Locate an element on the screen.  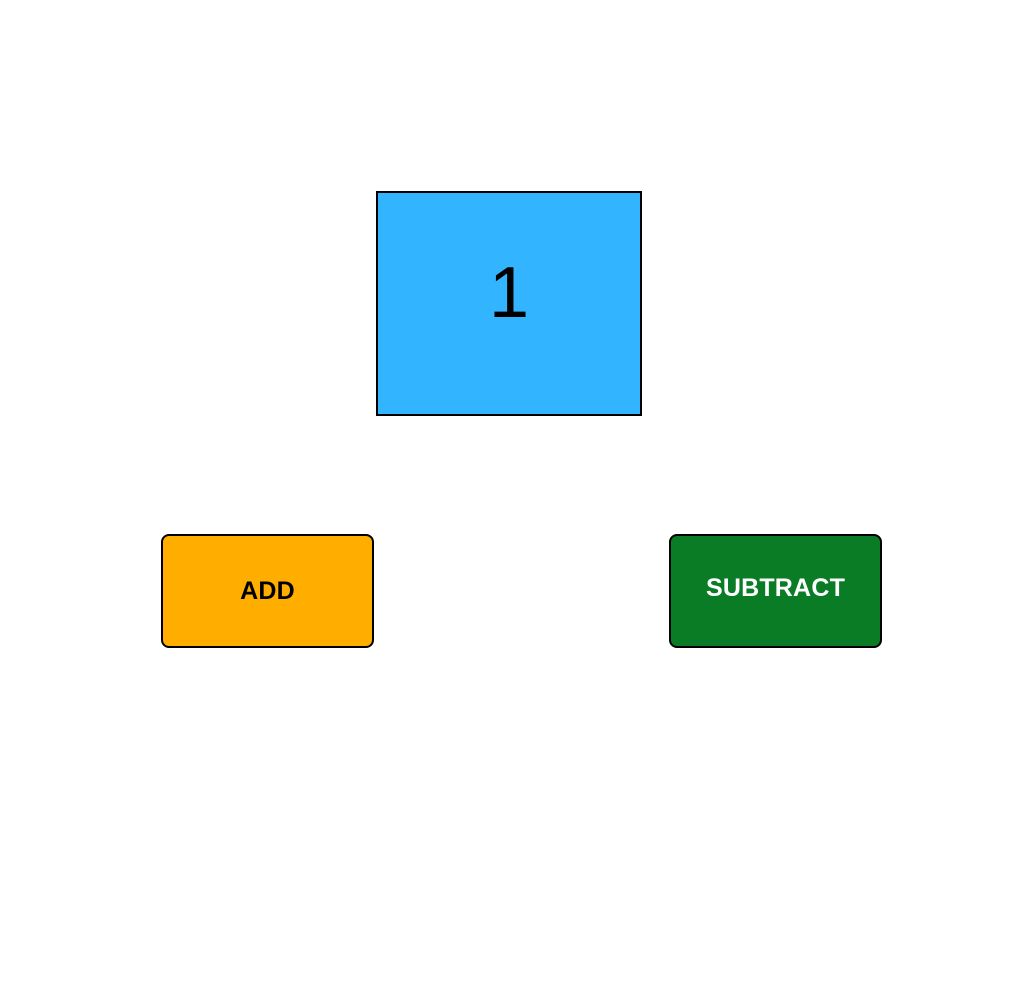
subtract-button: SUBTRACT is located at coordinates (775, 591).